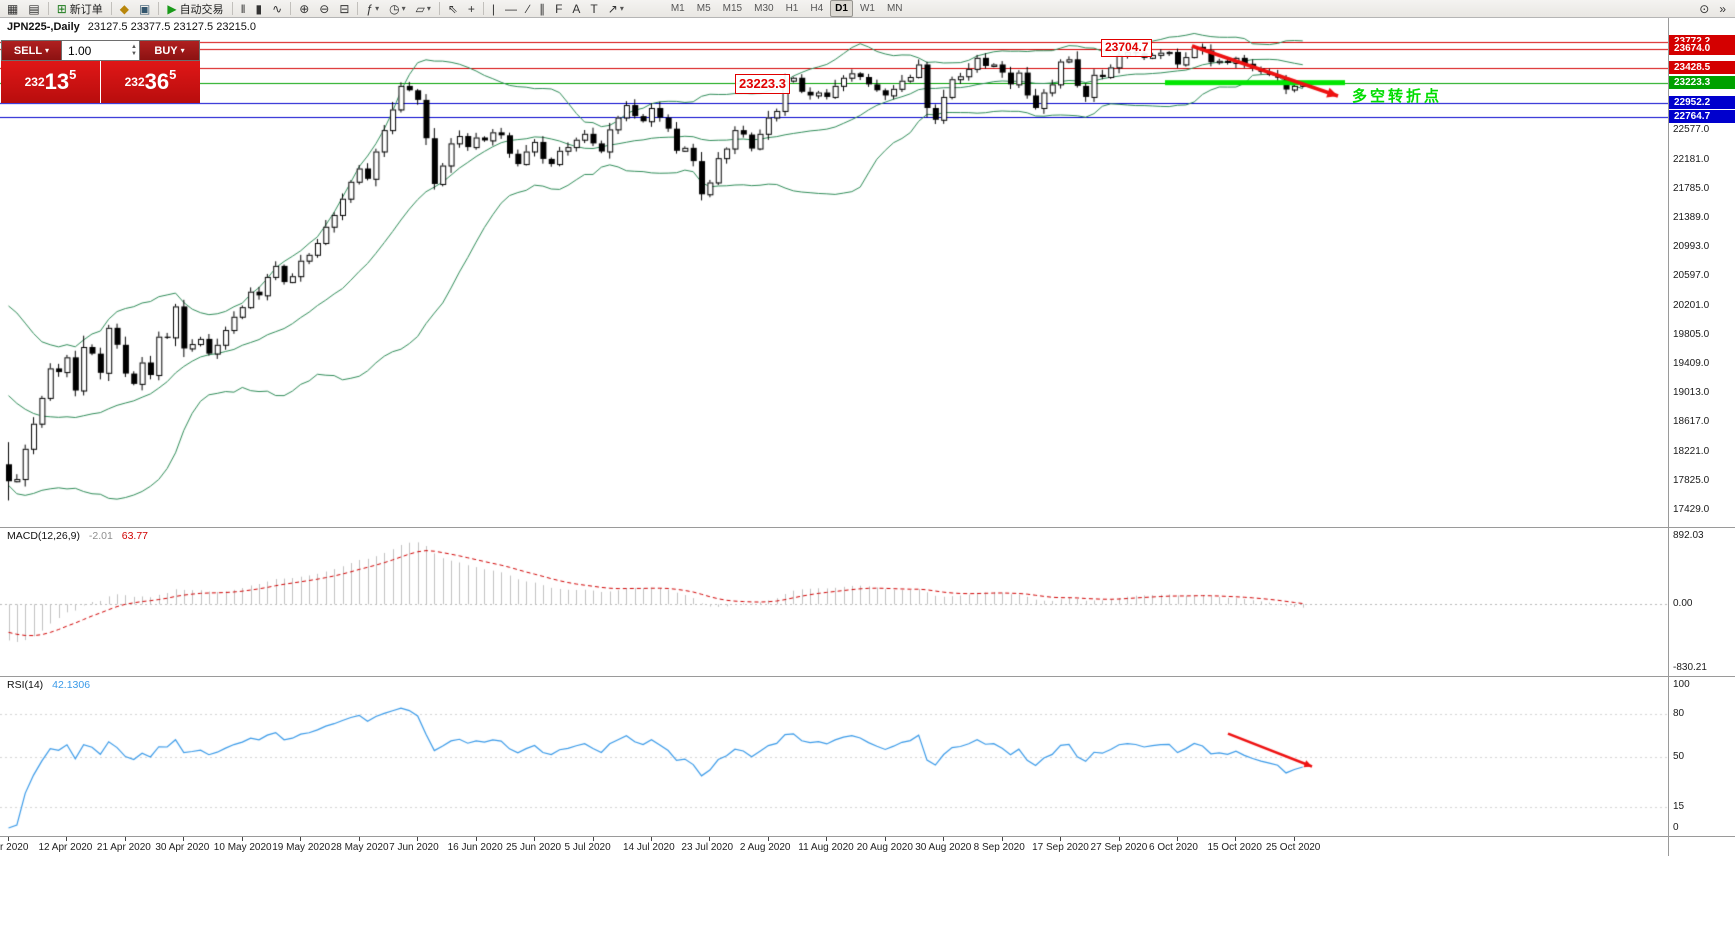 The image size is (1735, 946). Describe the element at coordinates (195, 9) in the screenshot. I see `auto-trading-button: ▶ 自动交易` at that location.